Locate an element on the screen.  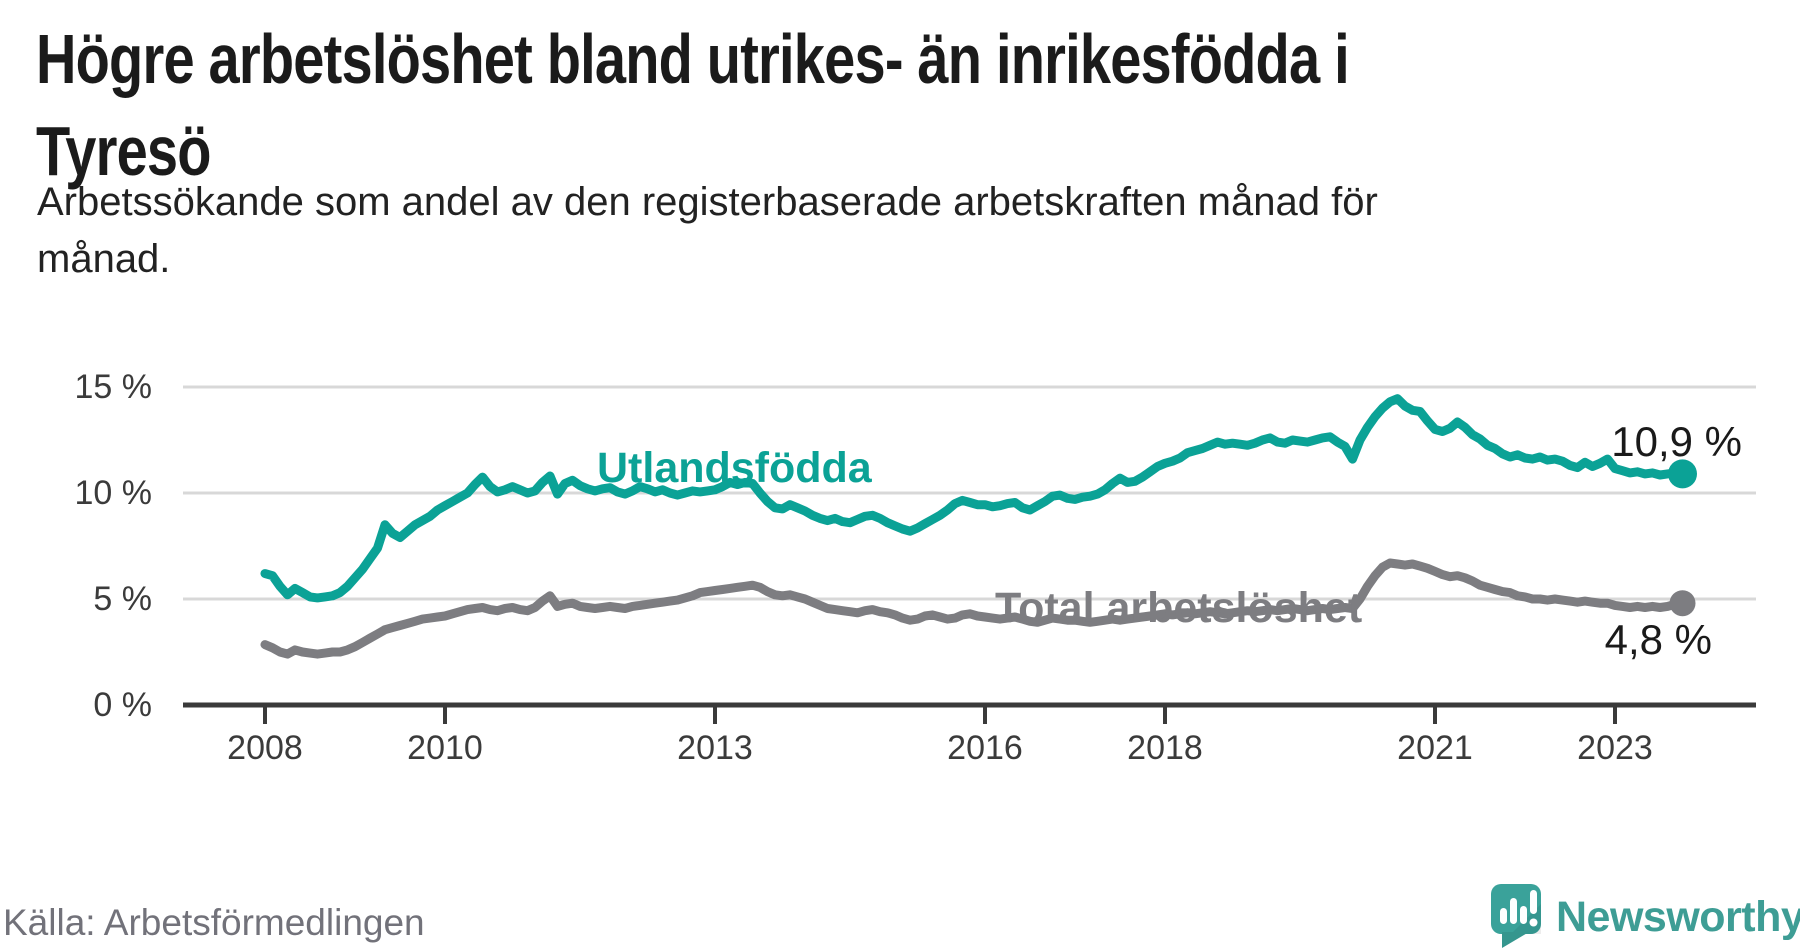
y-axis-tick-label: 5 % is located at coordinates (122, 599).